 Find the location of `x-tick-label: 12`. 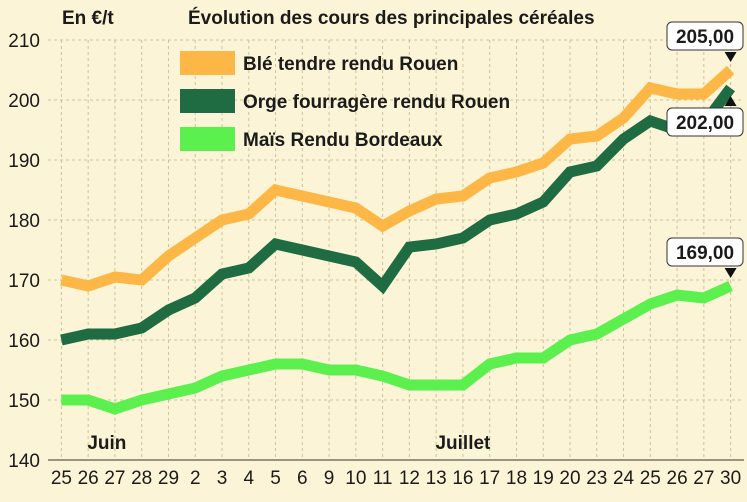

x-tick-label: 12 is located at coordinates (409, 478).